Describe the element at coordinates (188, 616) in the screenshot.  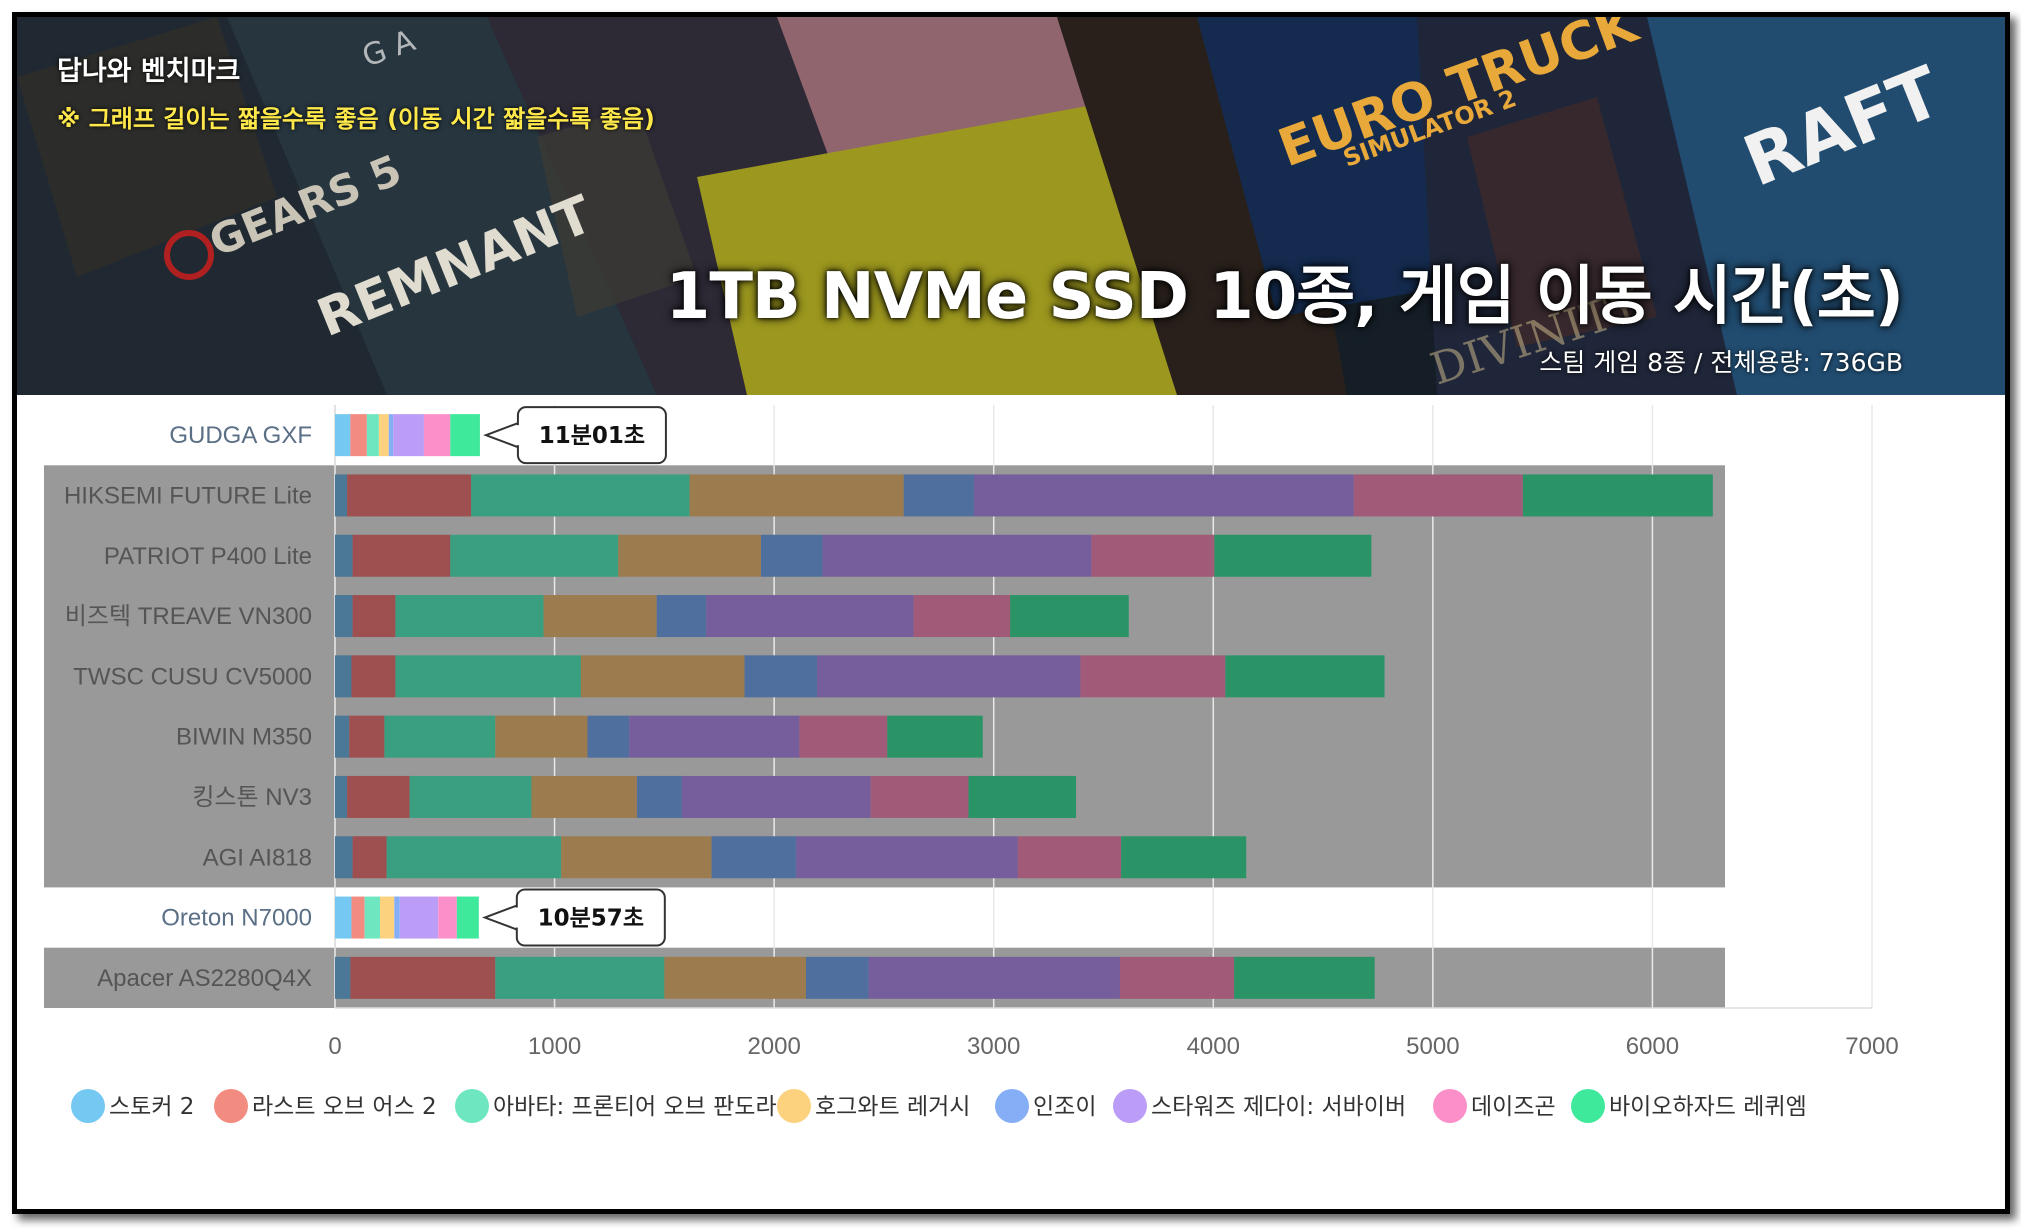
I see `category-label: 비즈텍 TREAVE VN300` at that location.